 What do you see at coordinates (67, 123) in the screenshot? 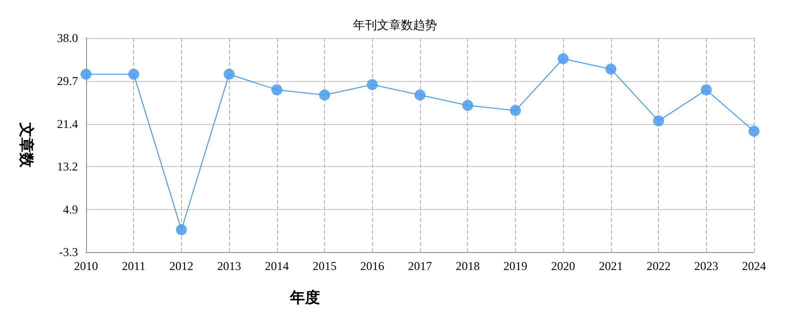
I see `y-tick-label: 21.4` at bounding box center [67, 123].